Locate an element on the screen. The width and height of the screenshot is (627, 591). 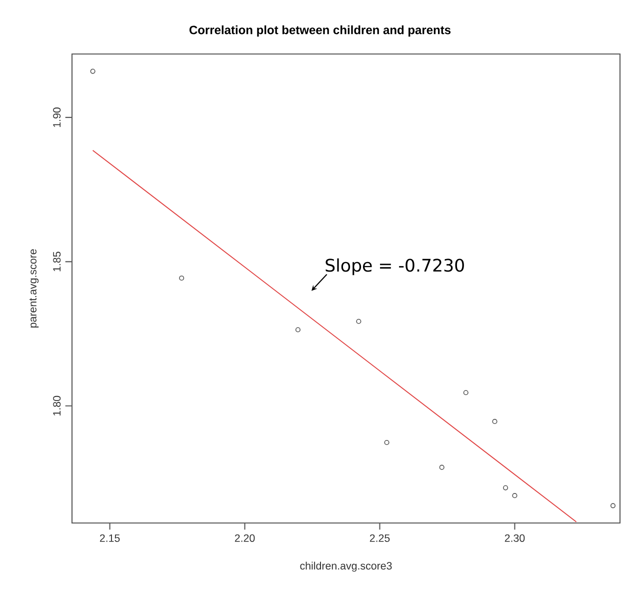
chart-title: Correlation plot between children and parents is located at coordinates (320, 31).